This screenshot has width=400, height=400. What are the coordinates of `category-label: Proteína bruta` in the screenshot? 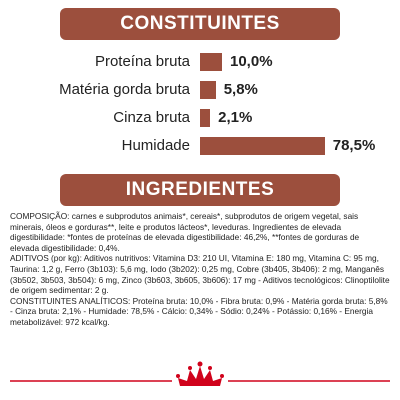 It's located at (142, 61).